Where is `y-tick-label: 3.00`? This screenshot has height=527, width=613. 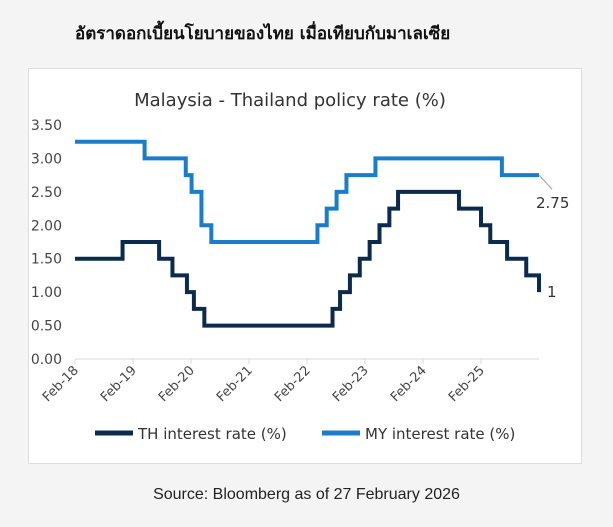
y-tick-label: 3.00 is located at coordinates (46, 159).